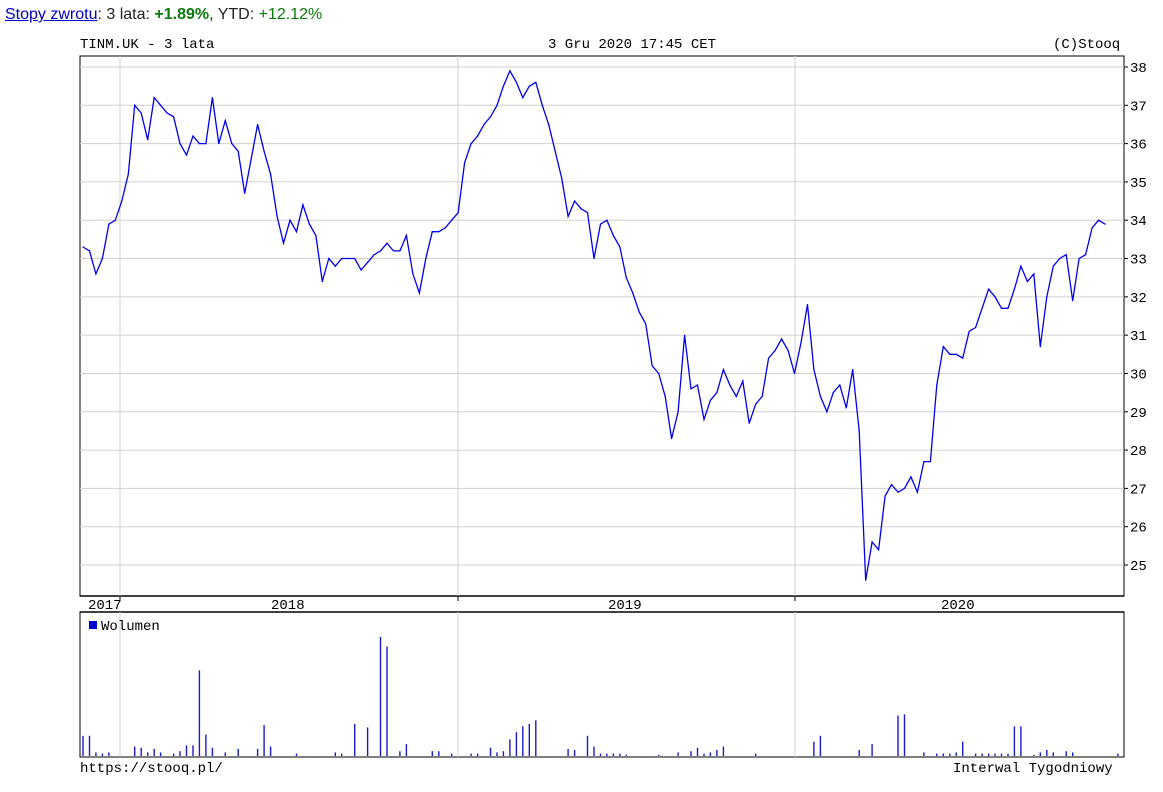 The height and width of the screenshot is (792, 1163). What do you see at coordinates (93, 625) in the screenshot?
I see `volume-legend-swatch` at bounding box center [93, 625].